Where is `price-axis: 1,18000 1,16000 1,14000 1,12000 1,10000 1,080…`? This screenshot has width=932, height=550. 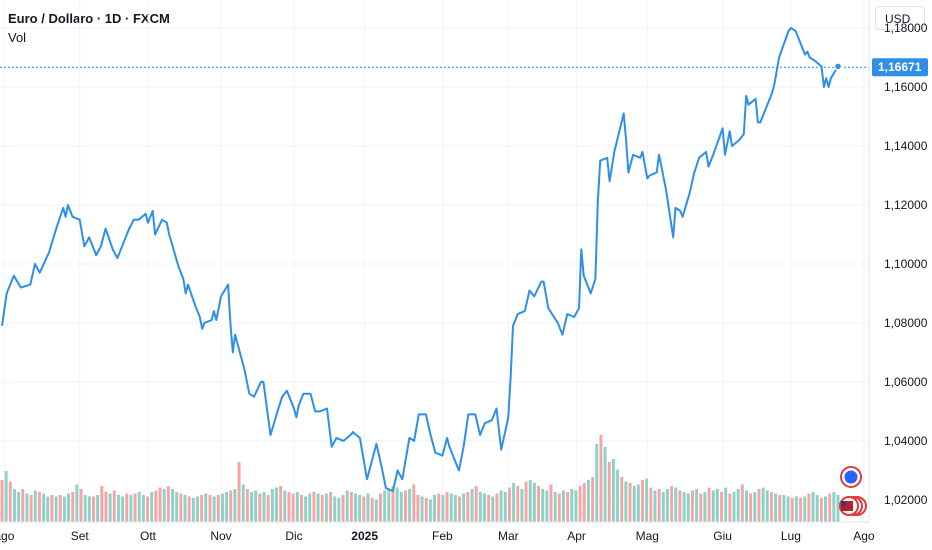
price-axis: 1,18000 1,16000 1,14000 1,12000 1,10000 1,080… is located at coordinates (906, 264).